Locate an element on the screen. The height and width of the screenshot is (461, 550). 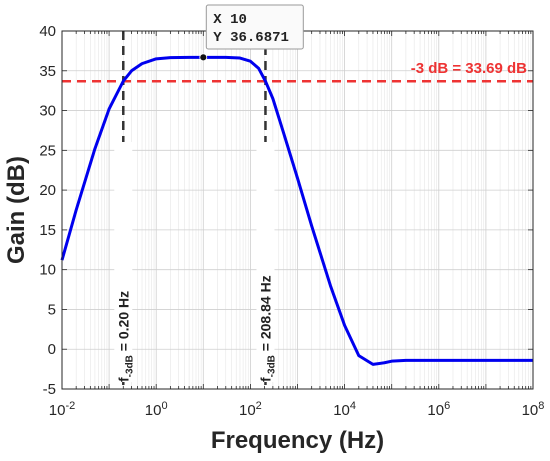
y-tick-label: -5 is located at coordinates (49, 389).